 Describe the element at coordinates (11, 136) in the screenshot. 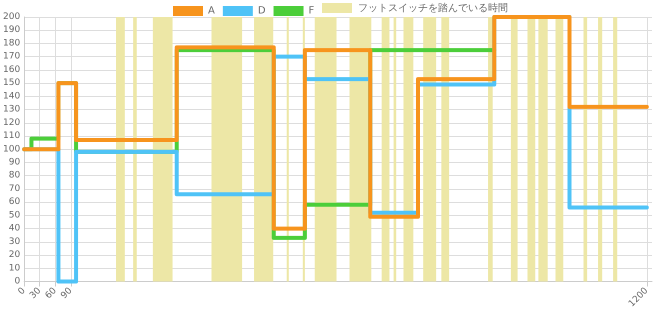

I see `y-tick-label: 110` at that location.